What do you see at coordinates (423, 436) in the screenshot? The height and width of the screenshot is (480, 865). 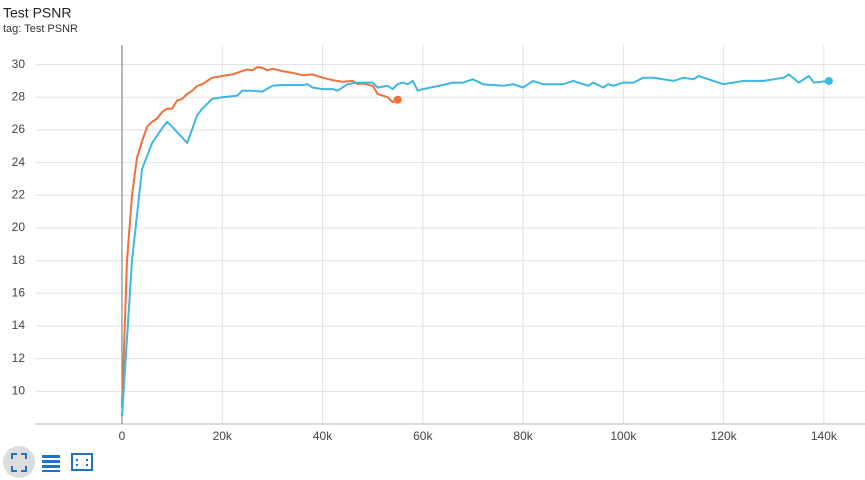 I see `x-tick-label: 60k` at bounding box center [423, 436].